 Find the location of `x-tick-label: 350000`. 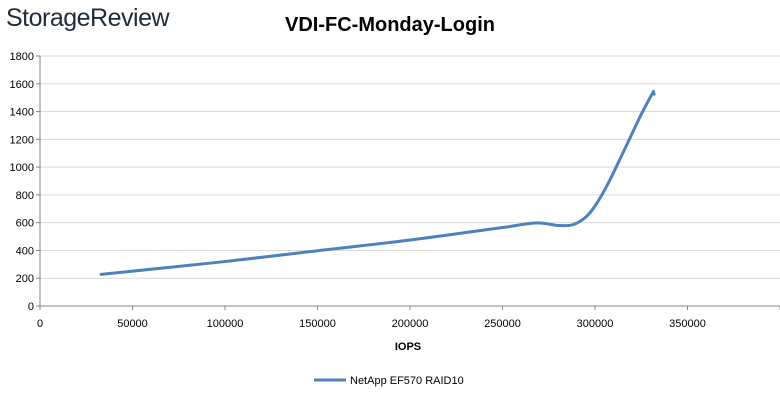

x-tick-label: 350000 is located at coordinates (687, 324).